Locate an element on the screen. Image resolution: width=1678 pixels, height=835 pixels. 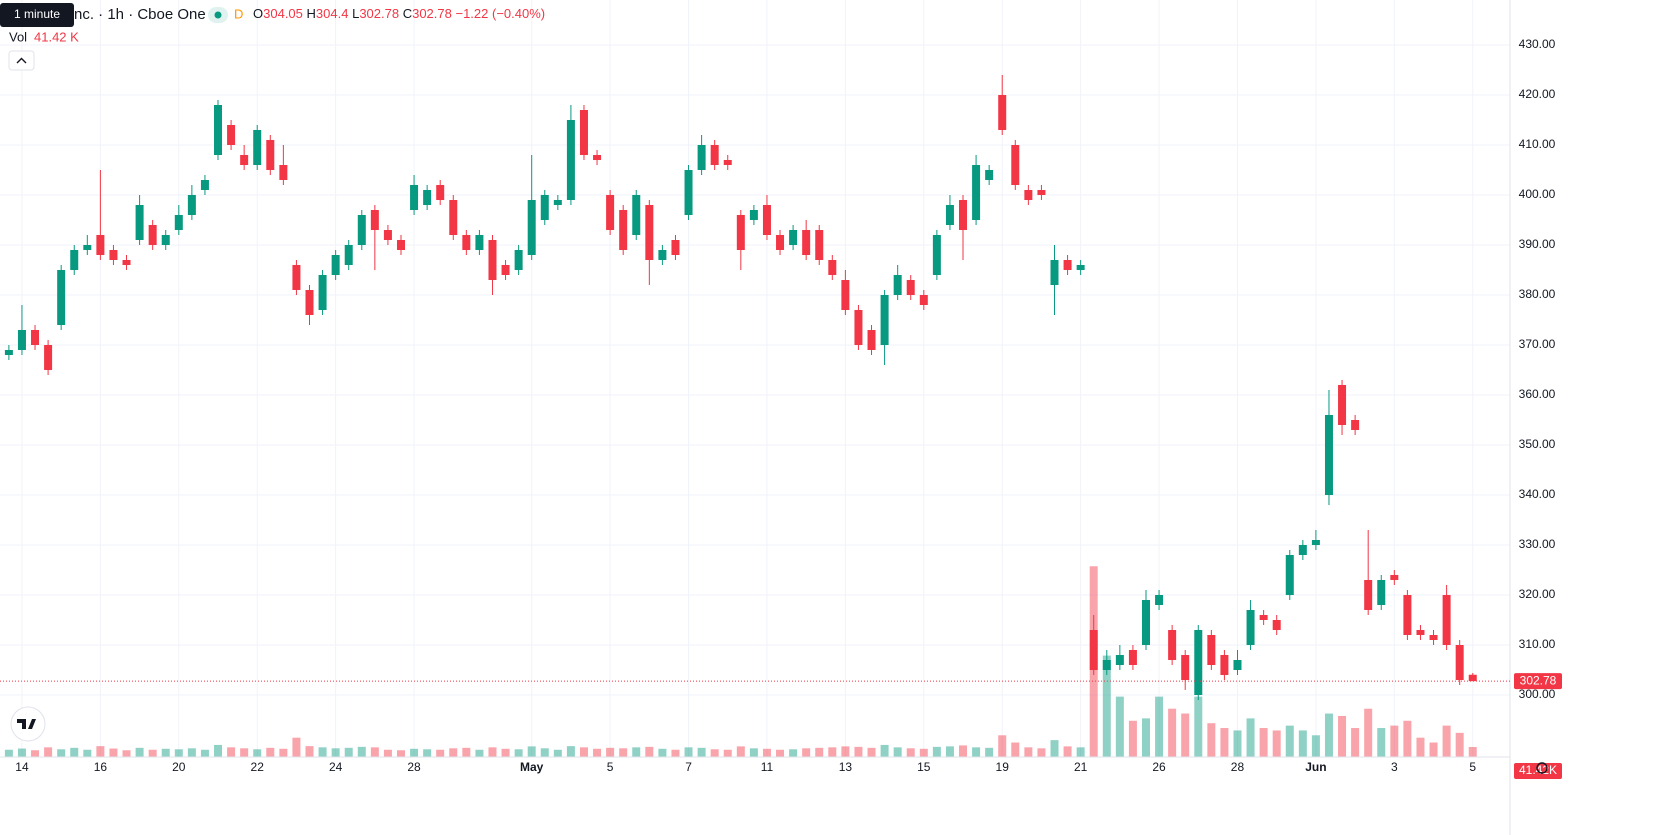
collapse-icon is located at coordinates (21, 60).